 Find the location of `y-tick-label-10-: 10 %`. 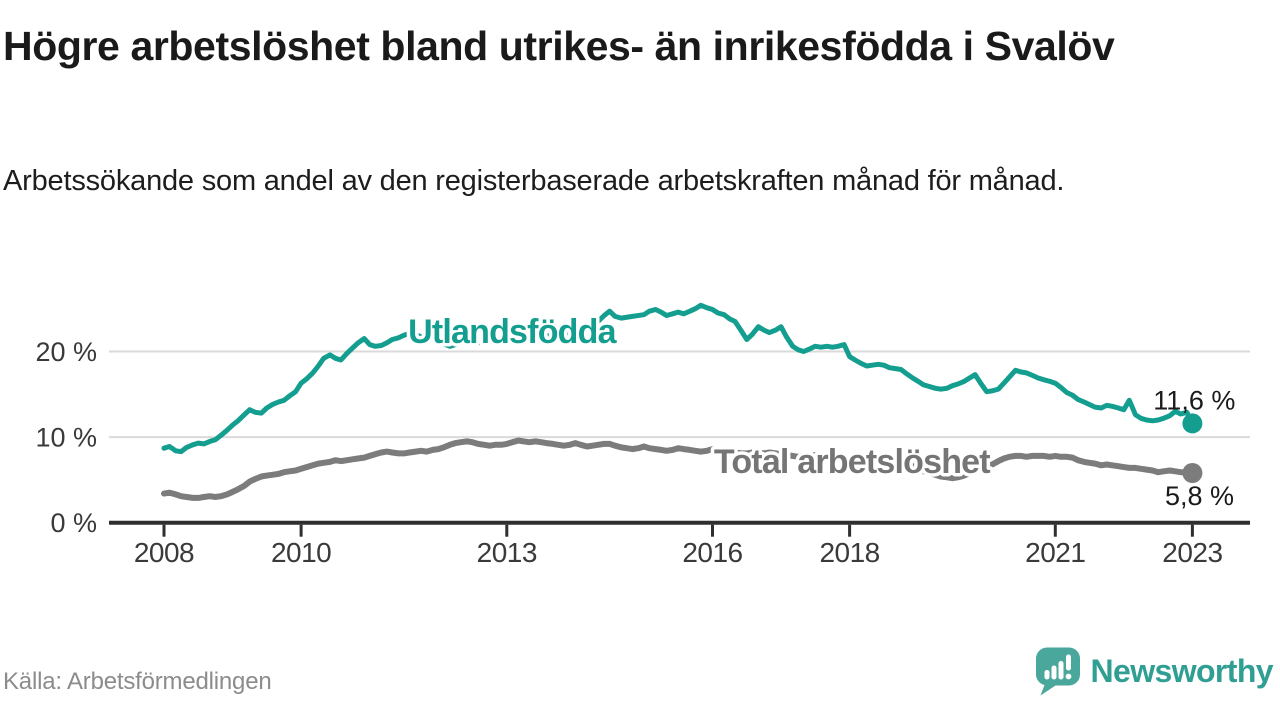

y-tick-label-10-: 10 % is located at coordinates (66, 438).